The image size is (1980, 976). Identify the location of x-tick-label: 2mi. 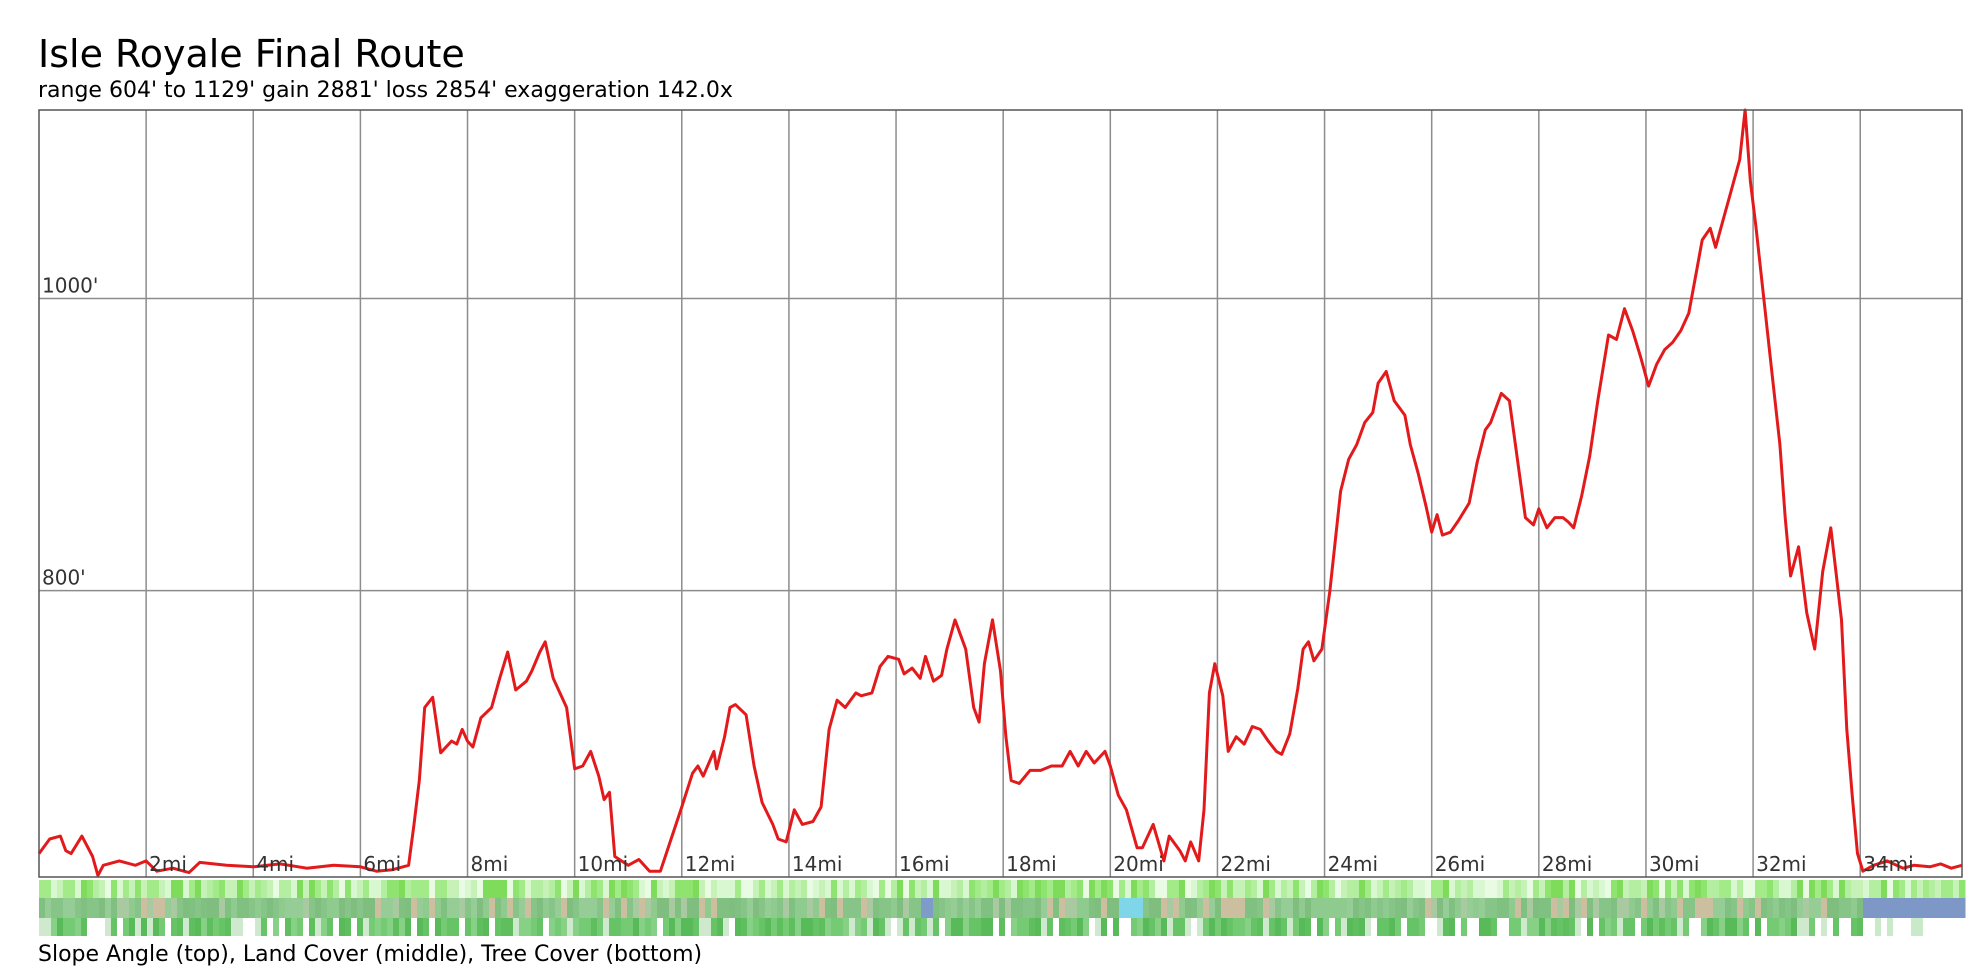
(168, 864).